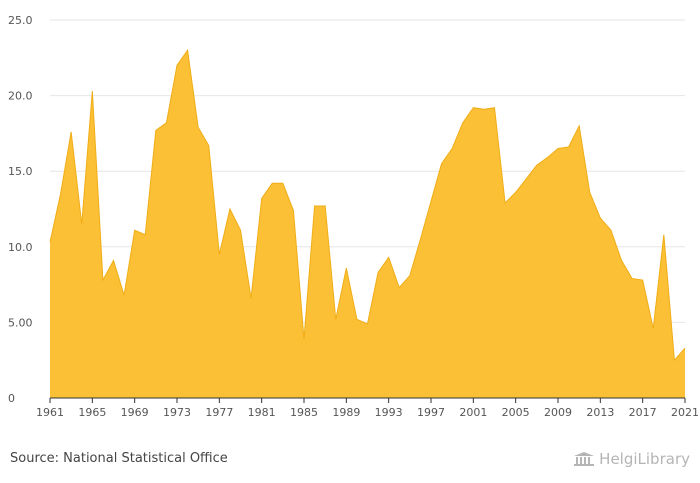 The image size is (700, 483). Describe the element at coordinates (20, 322) in the screenshot. I see `y-tick-label: 5.00` at that location.